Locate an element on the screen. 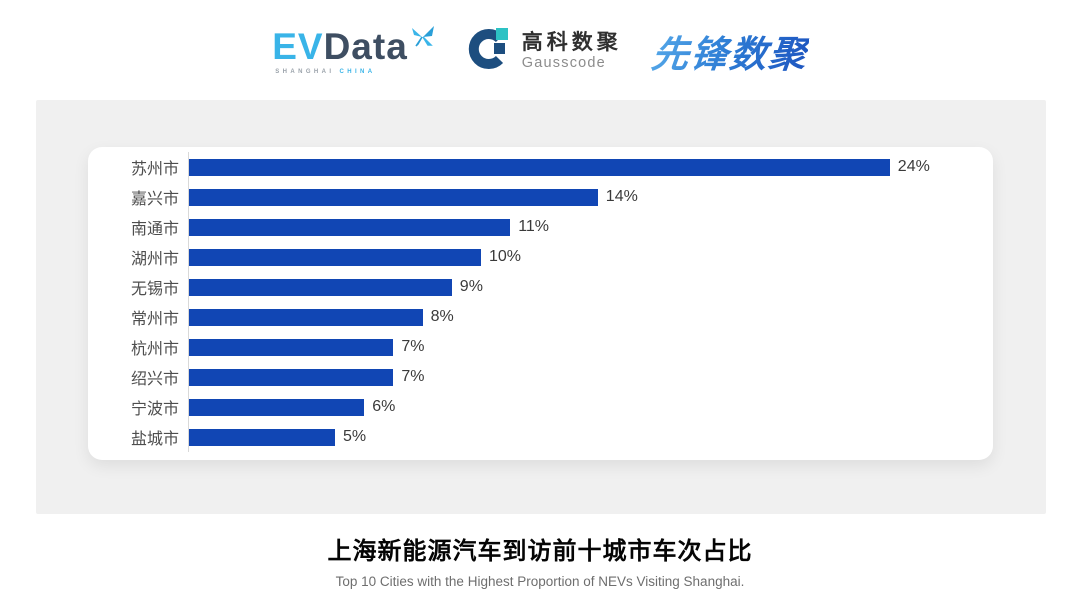 Image resolution: width=1080 pixels, height=608 pixels. chart-row: 无锡市 9% is located at coordinates (540, 287).